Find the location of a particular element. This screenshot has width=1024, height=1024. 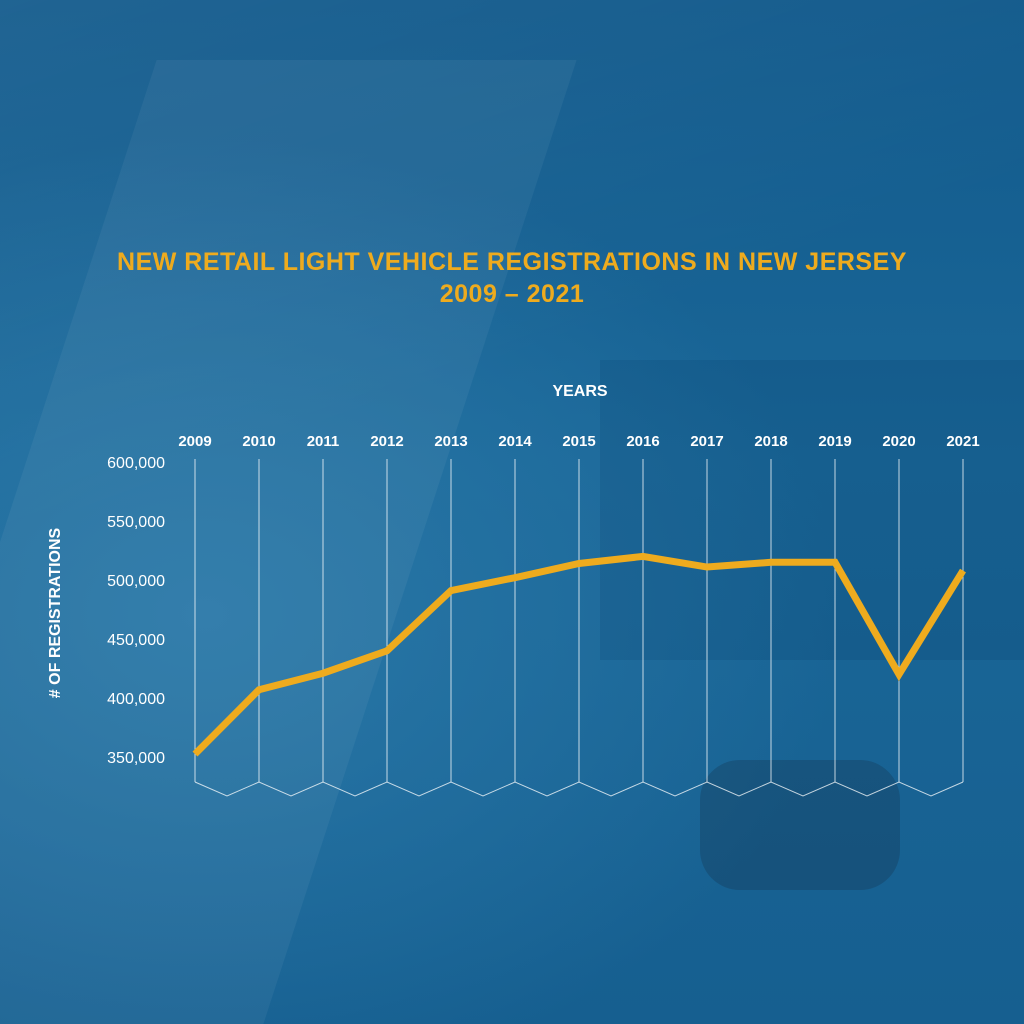

x-tick-2010: 2010 is located at coordinates (258, 441).